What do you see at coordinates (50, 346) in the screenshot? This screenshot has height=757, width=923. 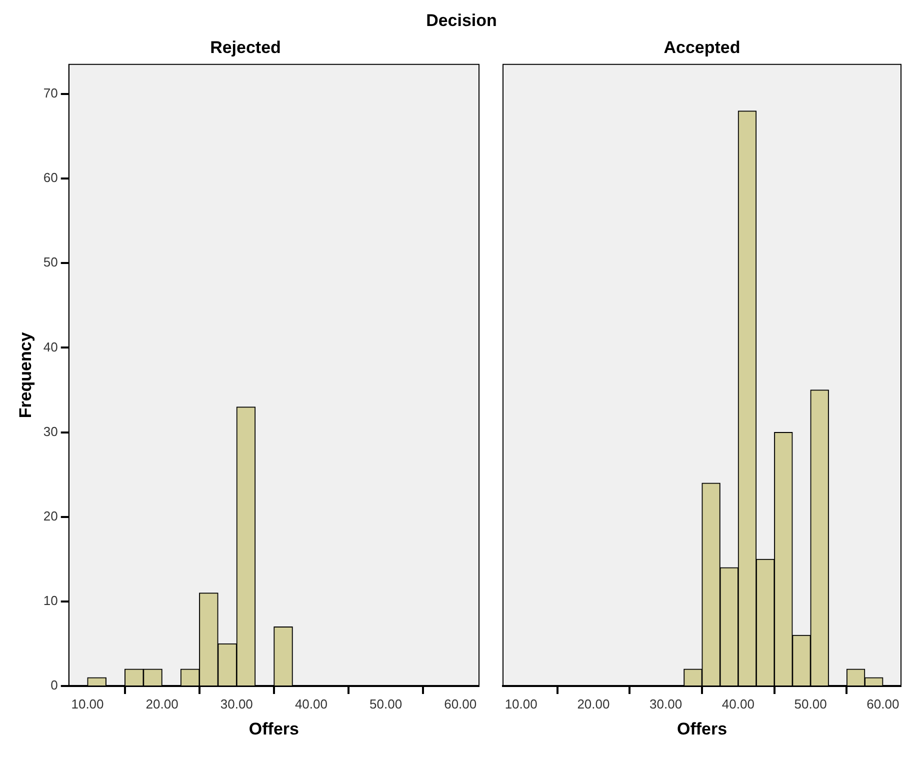 I see `y-tick-label: 40` at bounding box center [50, 346].